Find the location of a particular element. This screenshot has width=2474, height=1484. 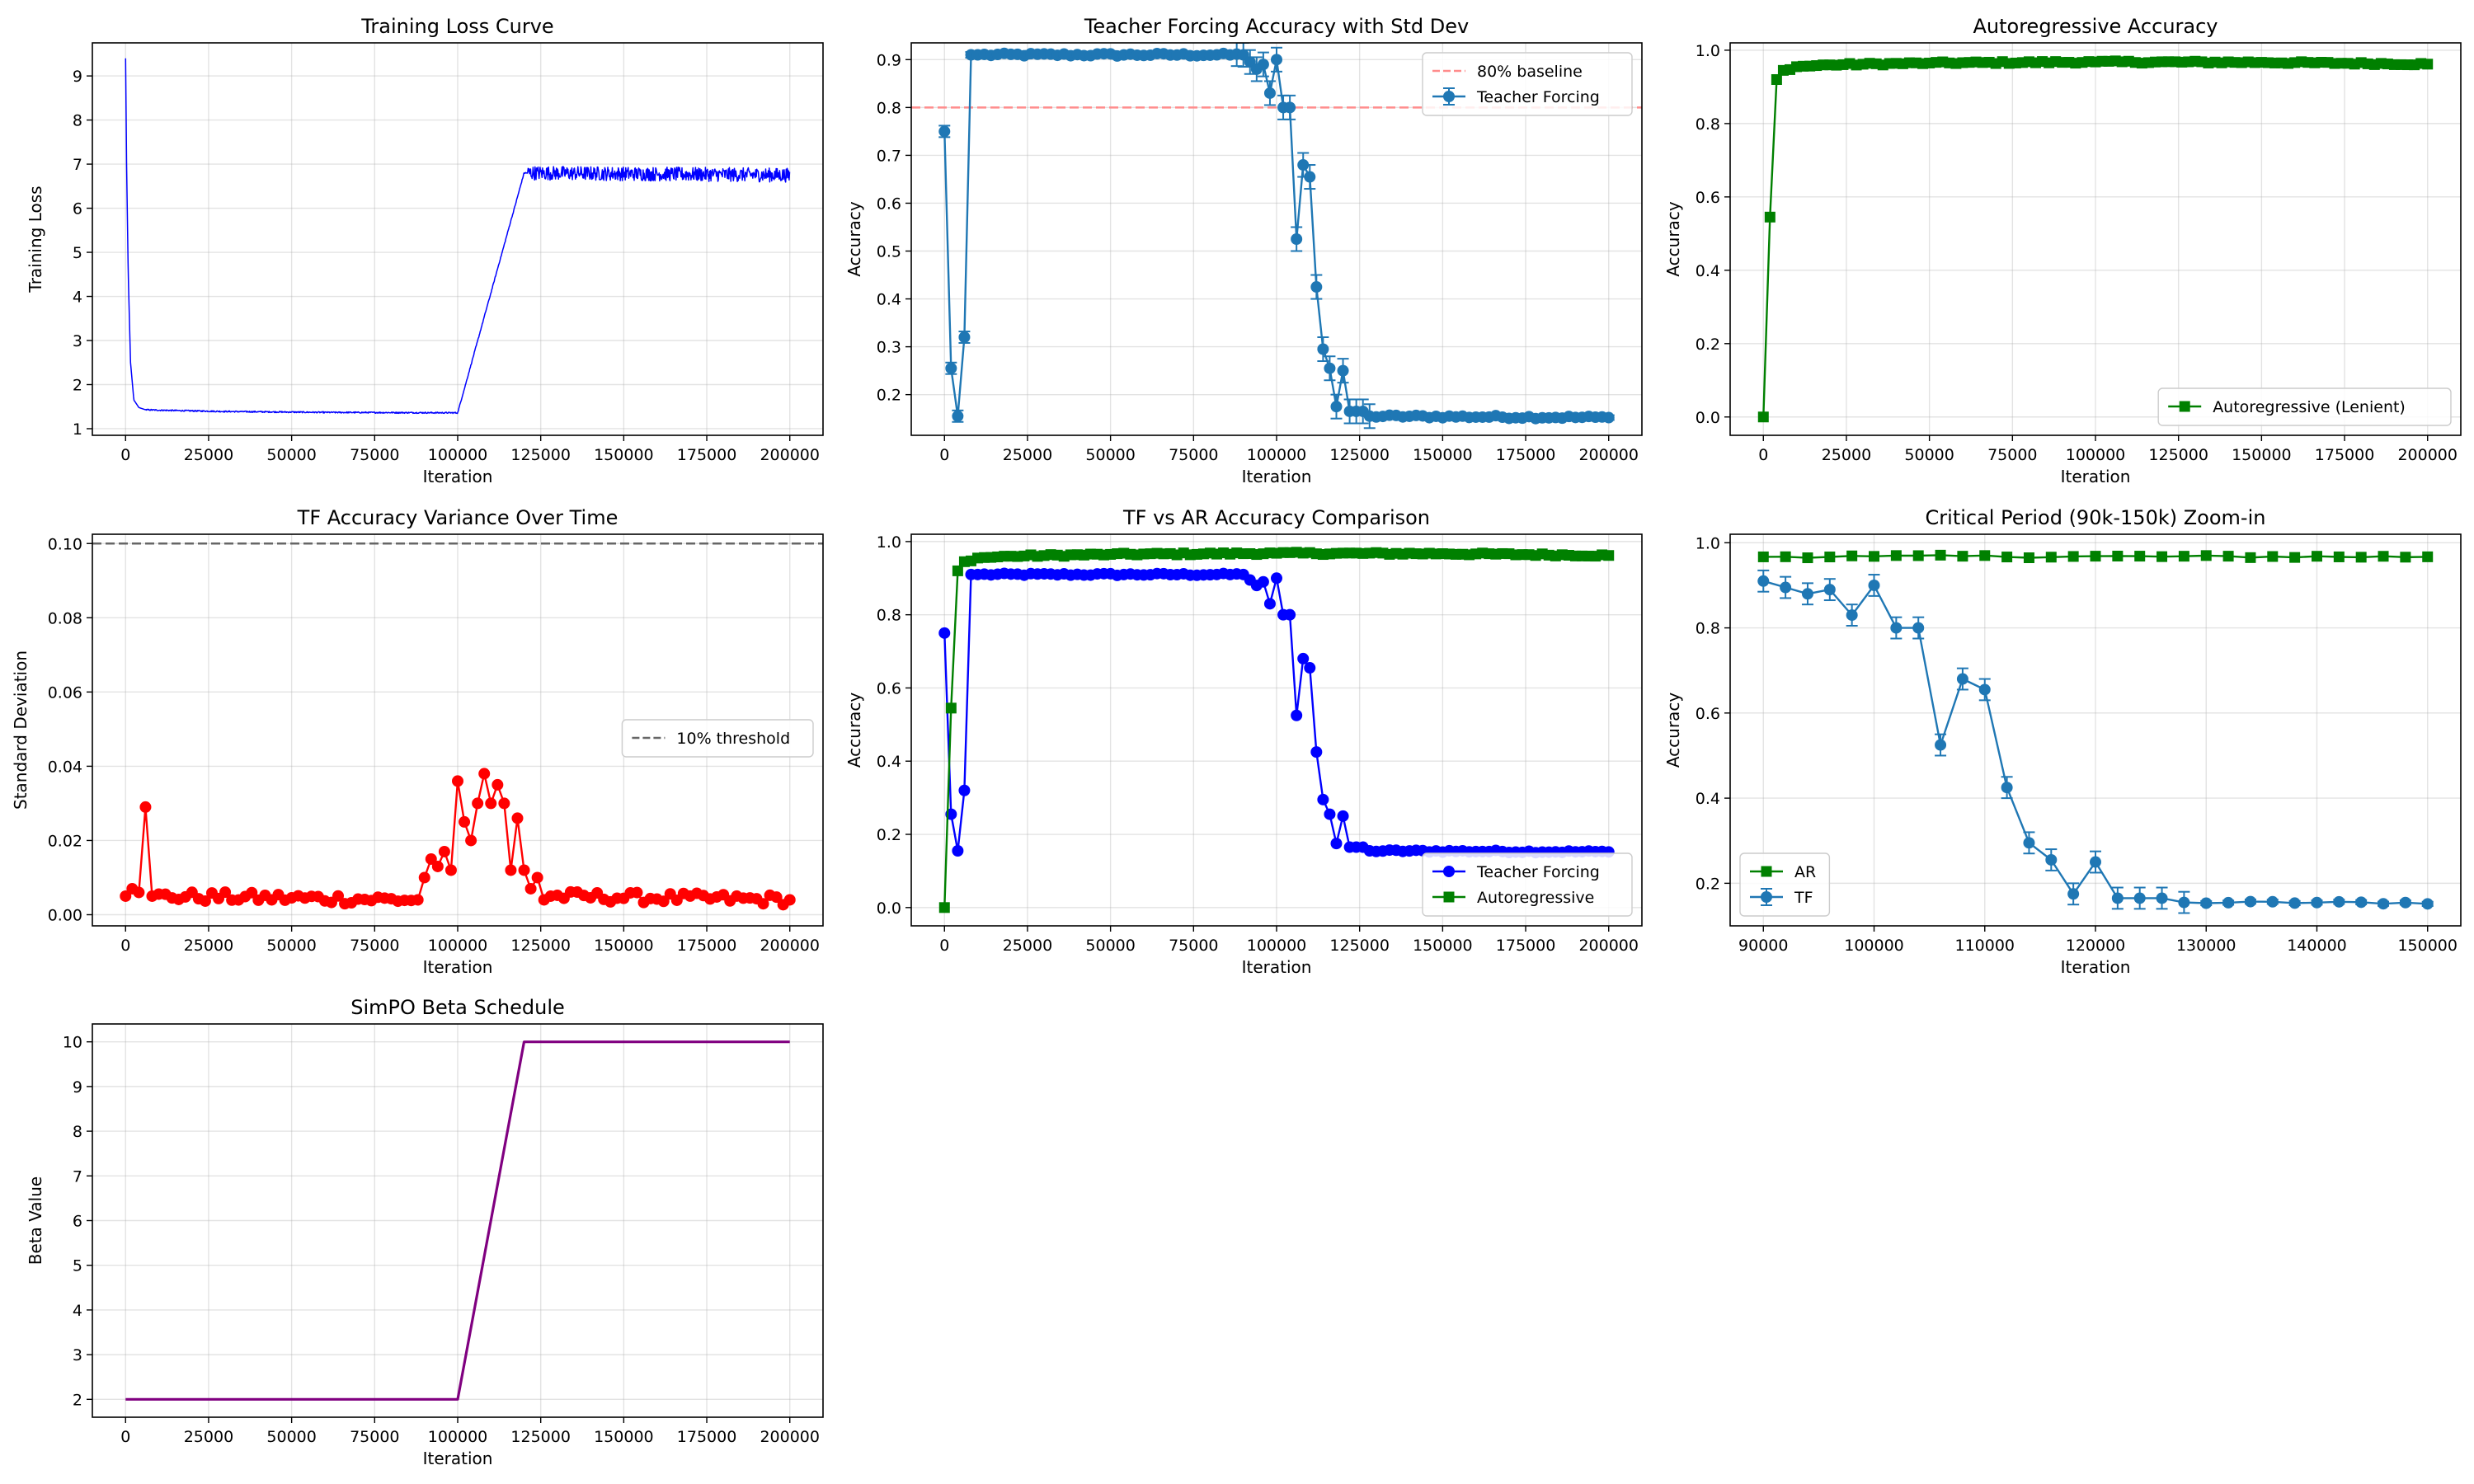

legend: Autoregressive (Lenient) is located at coordinates (2304, 406).